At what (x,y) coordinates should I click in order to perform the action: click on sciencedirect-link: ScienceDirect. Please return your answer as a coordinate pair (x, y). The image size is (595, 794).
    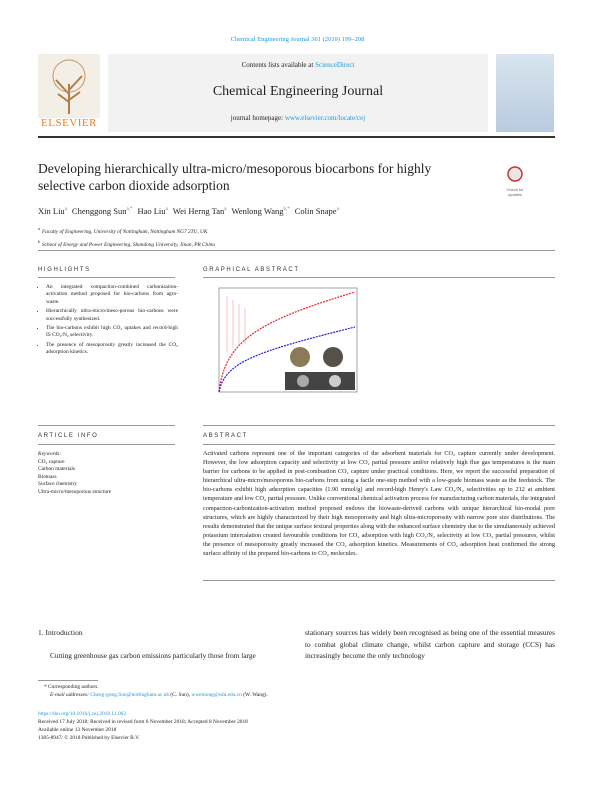
    Looking at the image, I should click on (335, 65).